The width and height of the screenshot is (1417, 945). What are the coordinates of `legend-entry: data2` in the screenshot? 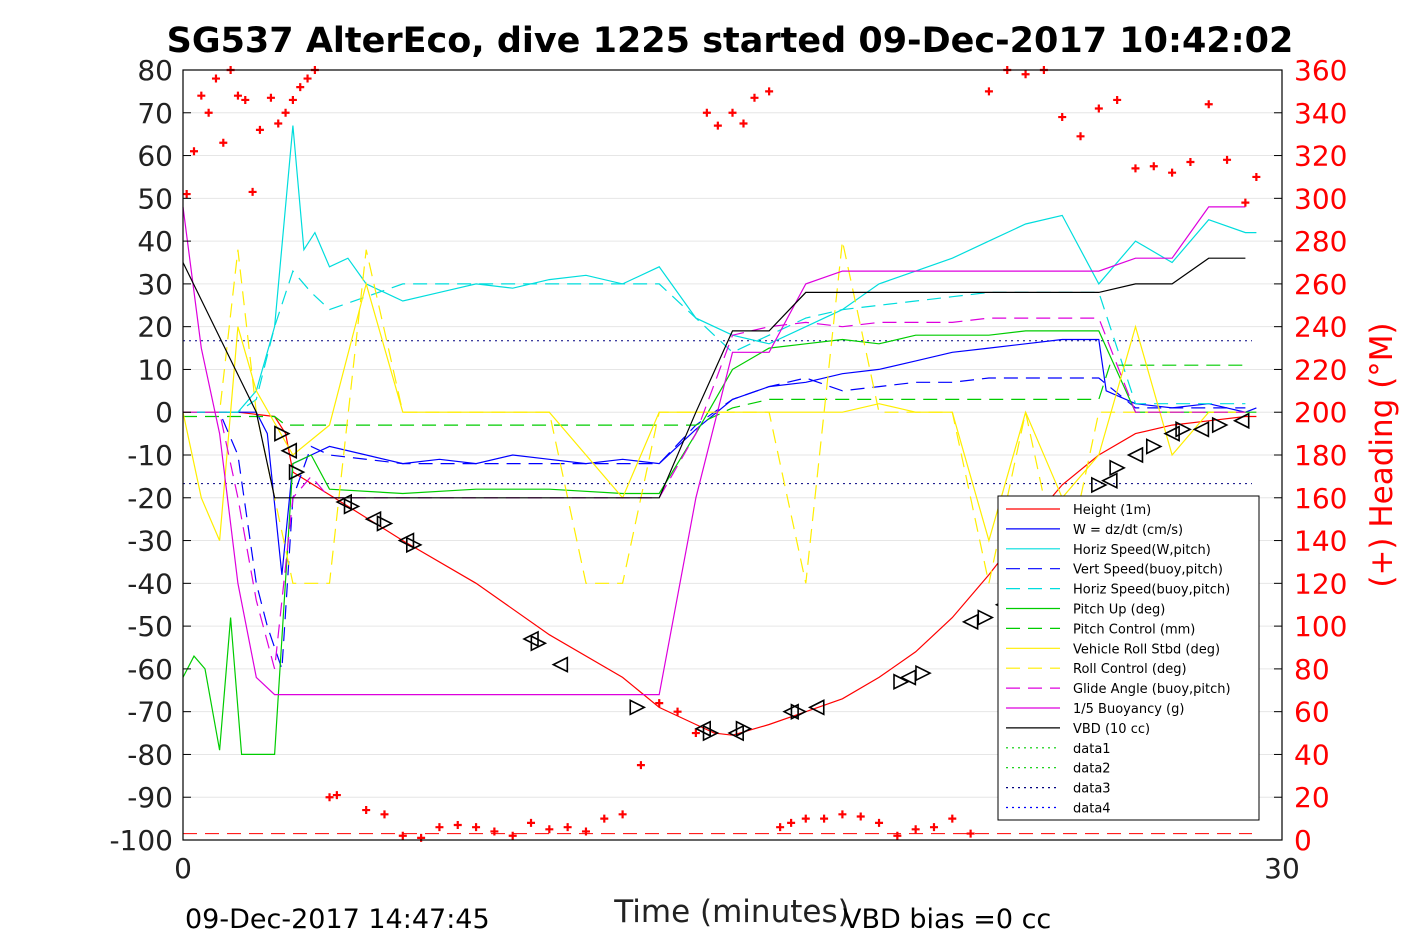 It's located at (1092, 769).